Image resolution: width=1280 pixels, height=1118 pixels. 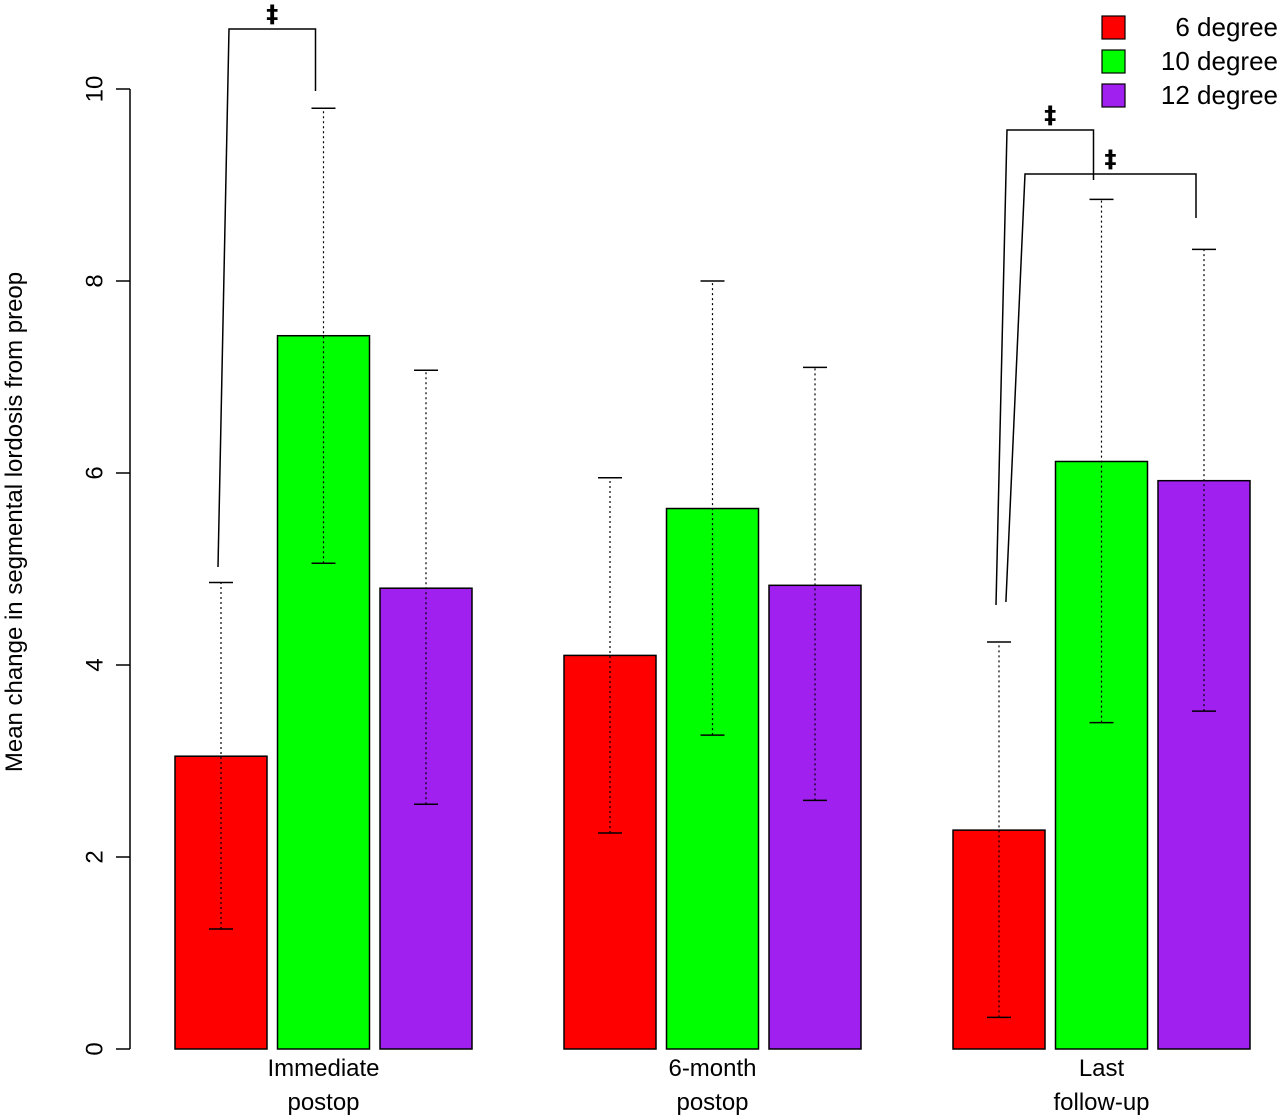 What do you see at coordinates (1219, 61) in the screenshot?
I see `legend-label: 10 degree` at bounding box center [1219, 61].